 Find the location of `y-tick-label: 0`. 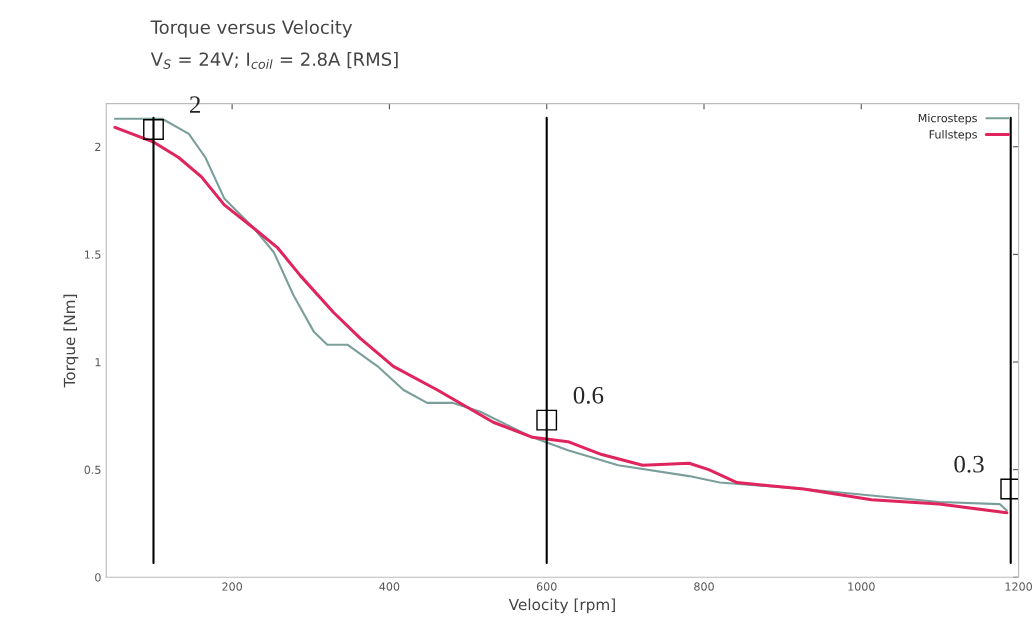

y-tick-label: 0 is located at coordinates (98, 577).